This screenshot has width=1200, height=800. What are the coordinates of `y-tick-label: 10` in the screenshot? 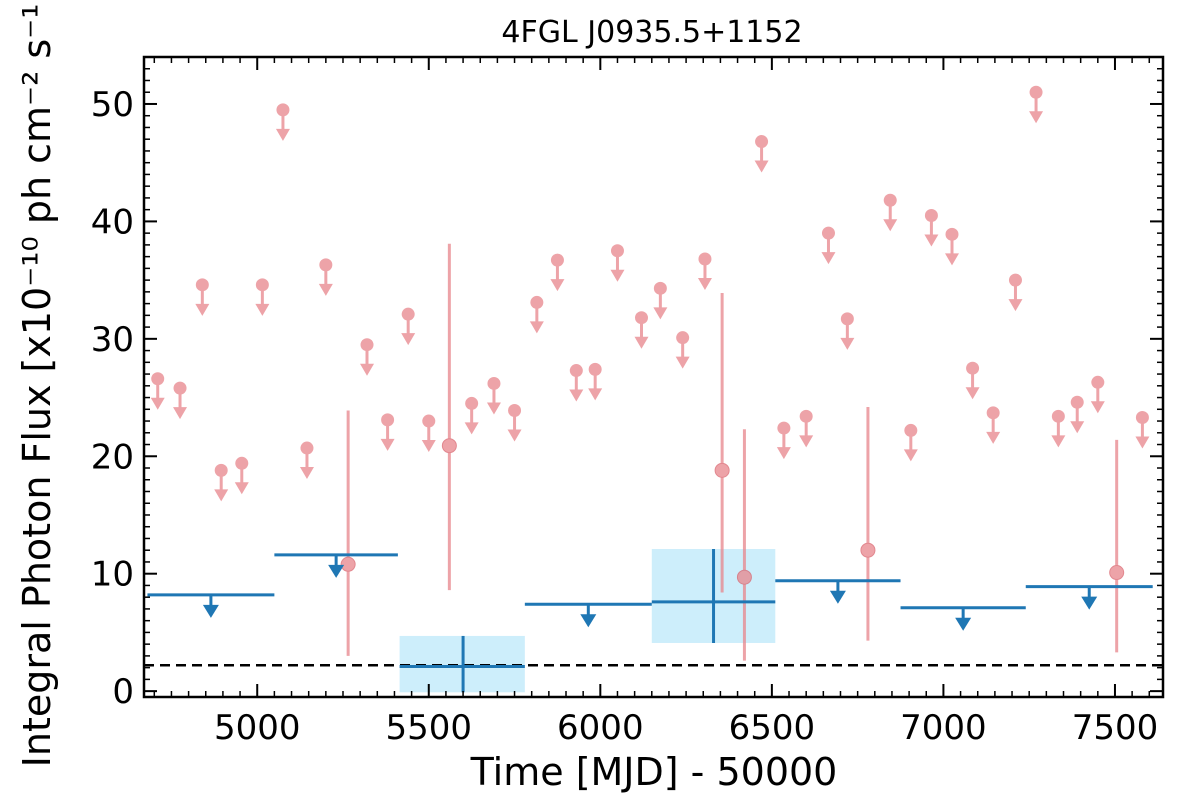 It's located at (112, 575).